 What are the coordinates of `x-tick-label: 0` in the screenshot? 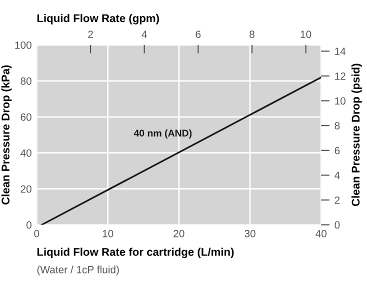 It's located at (37, 234).